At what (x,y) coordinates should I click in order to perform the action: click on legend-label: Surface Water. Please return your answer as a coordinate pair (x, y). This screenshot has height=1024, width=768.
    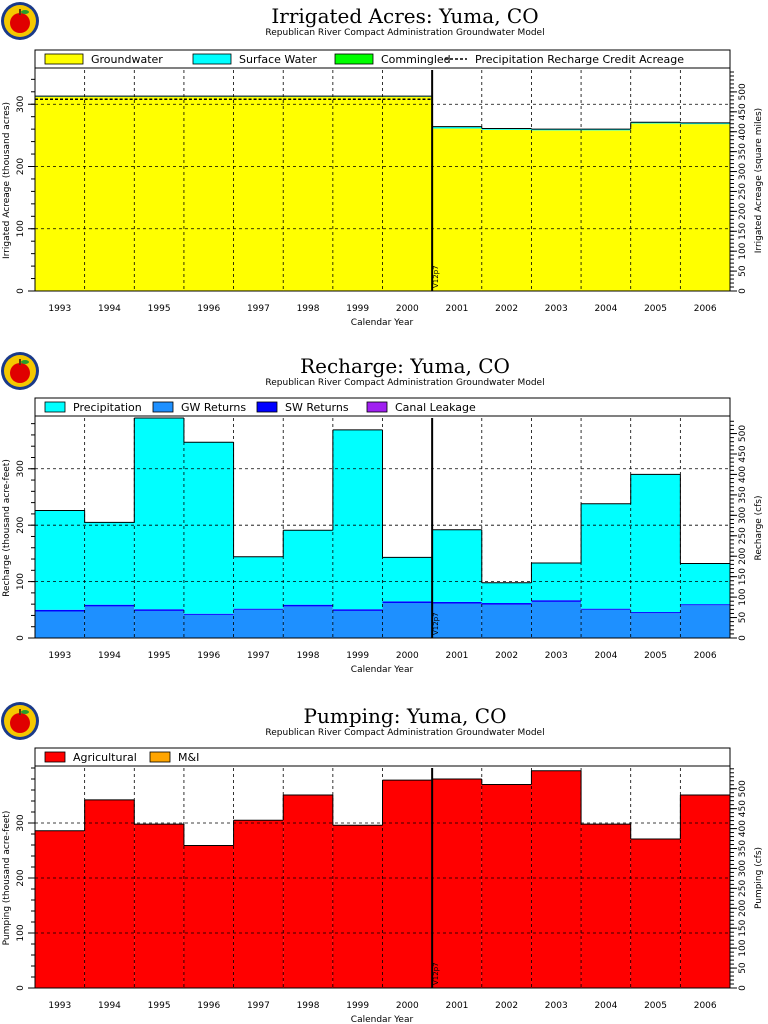
    Looking at the image, I should click on (278, 59).